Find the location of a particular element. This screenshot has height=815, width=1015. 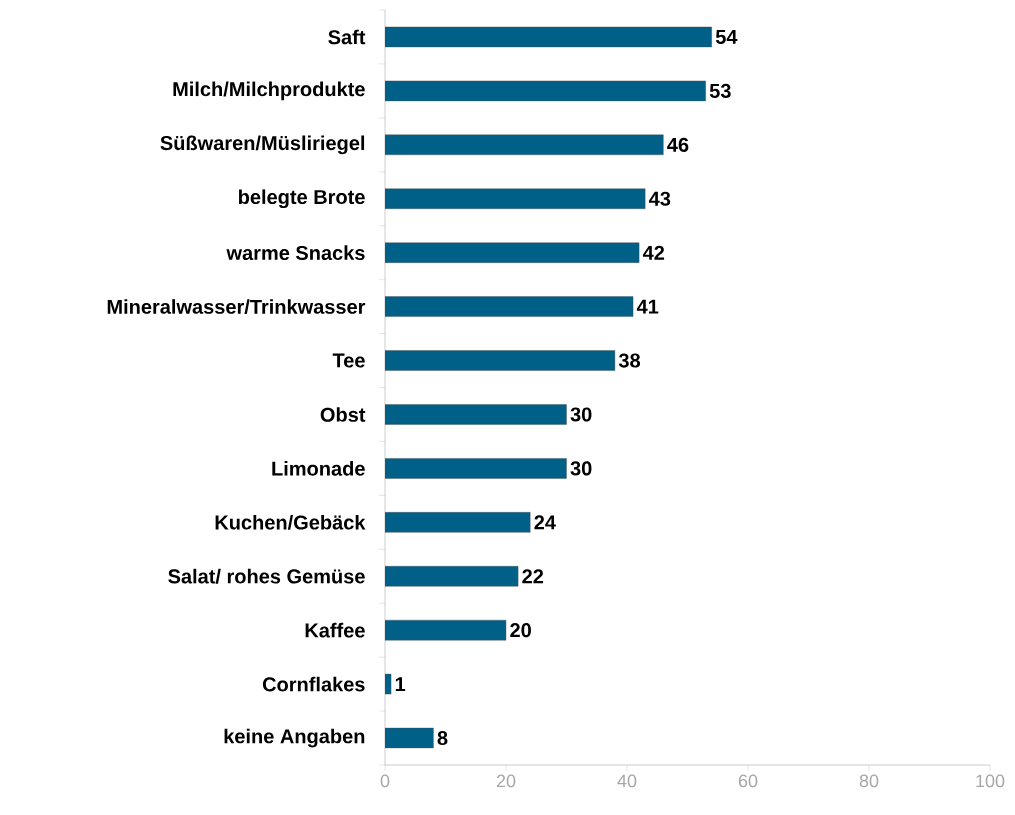

y-tick-label: Limonade is located at coordinates (318, 468).